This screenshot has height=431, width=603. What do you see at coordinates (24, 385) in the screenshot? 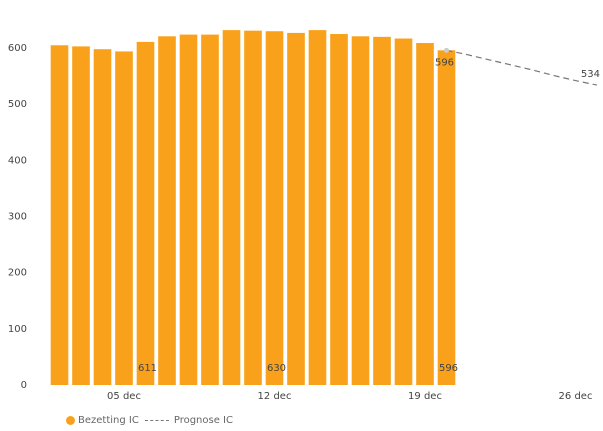
I see `y-tick-label: 0` at bounding box center [24, 385].